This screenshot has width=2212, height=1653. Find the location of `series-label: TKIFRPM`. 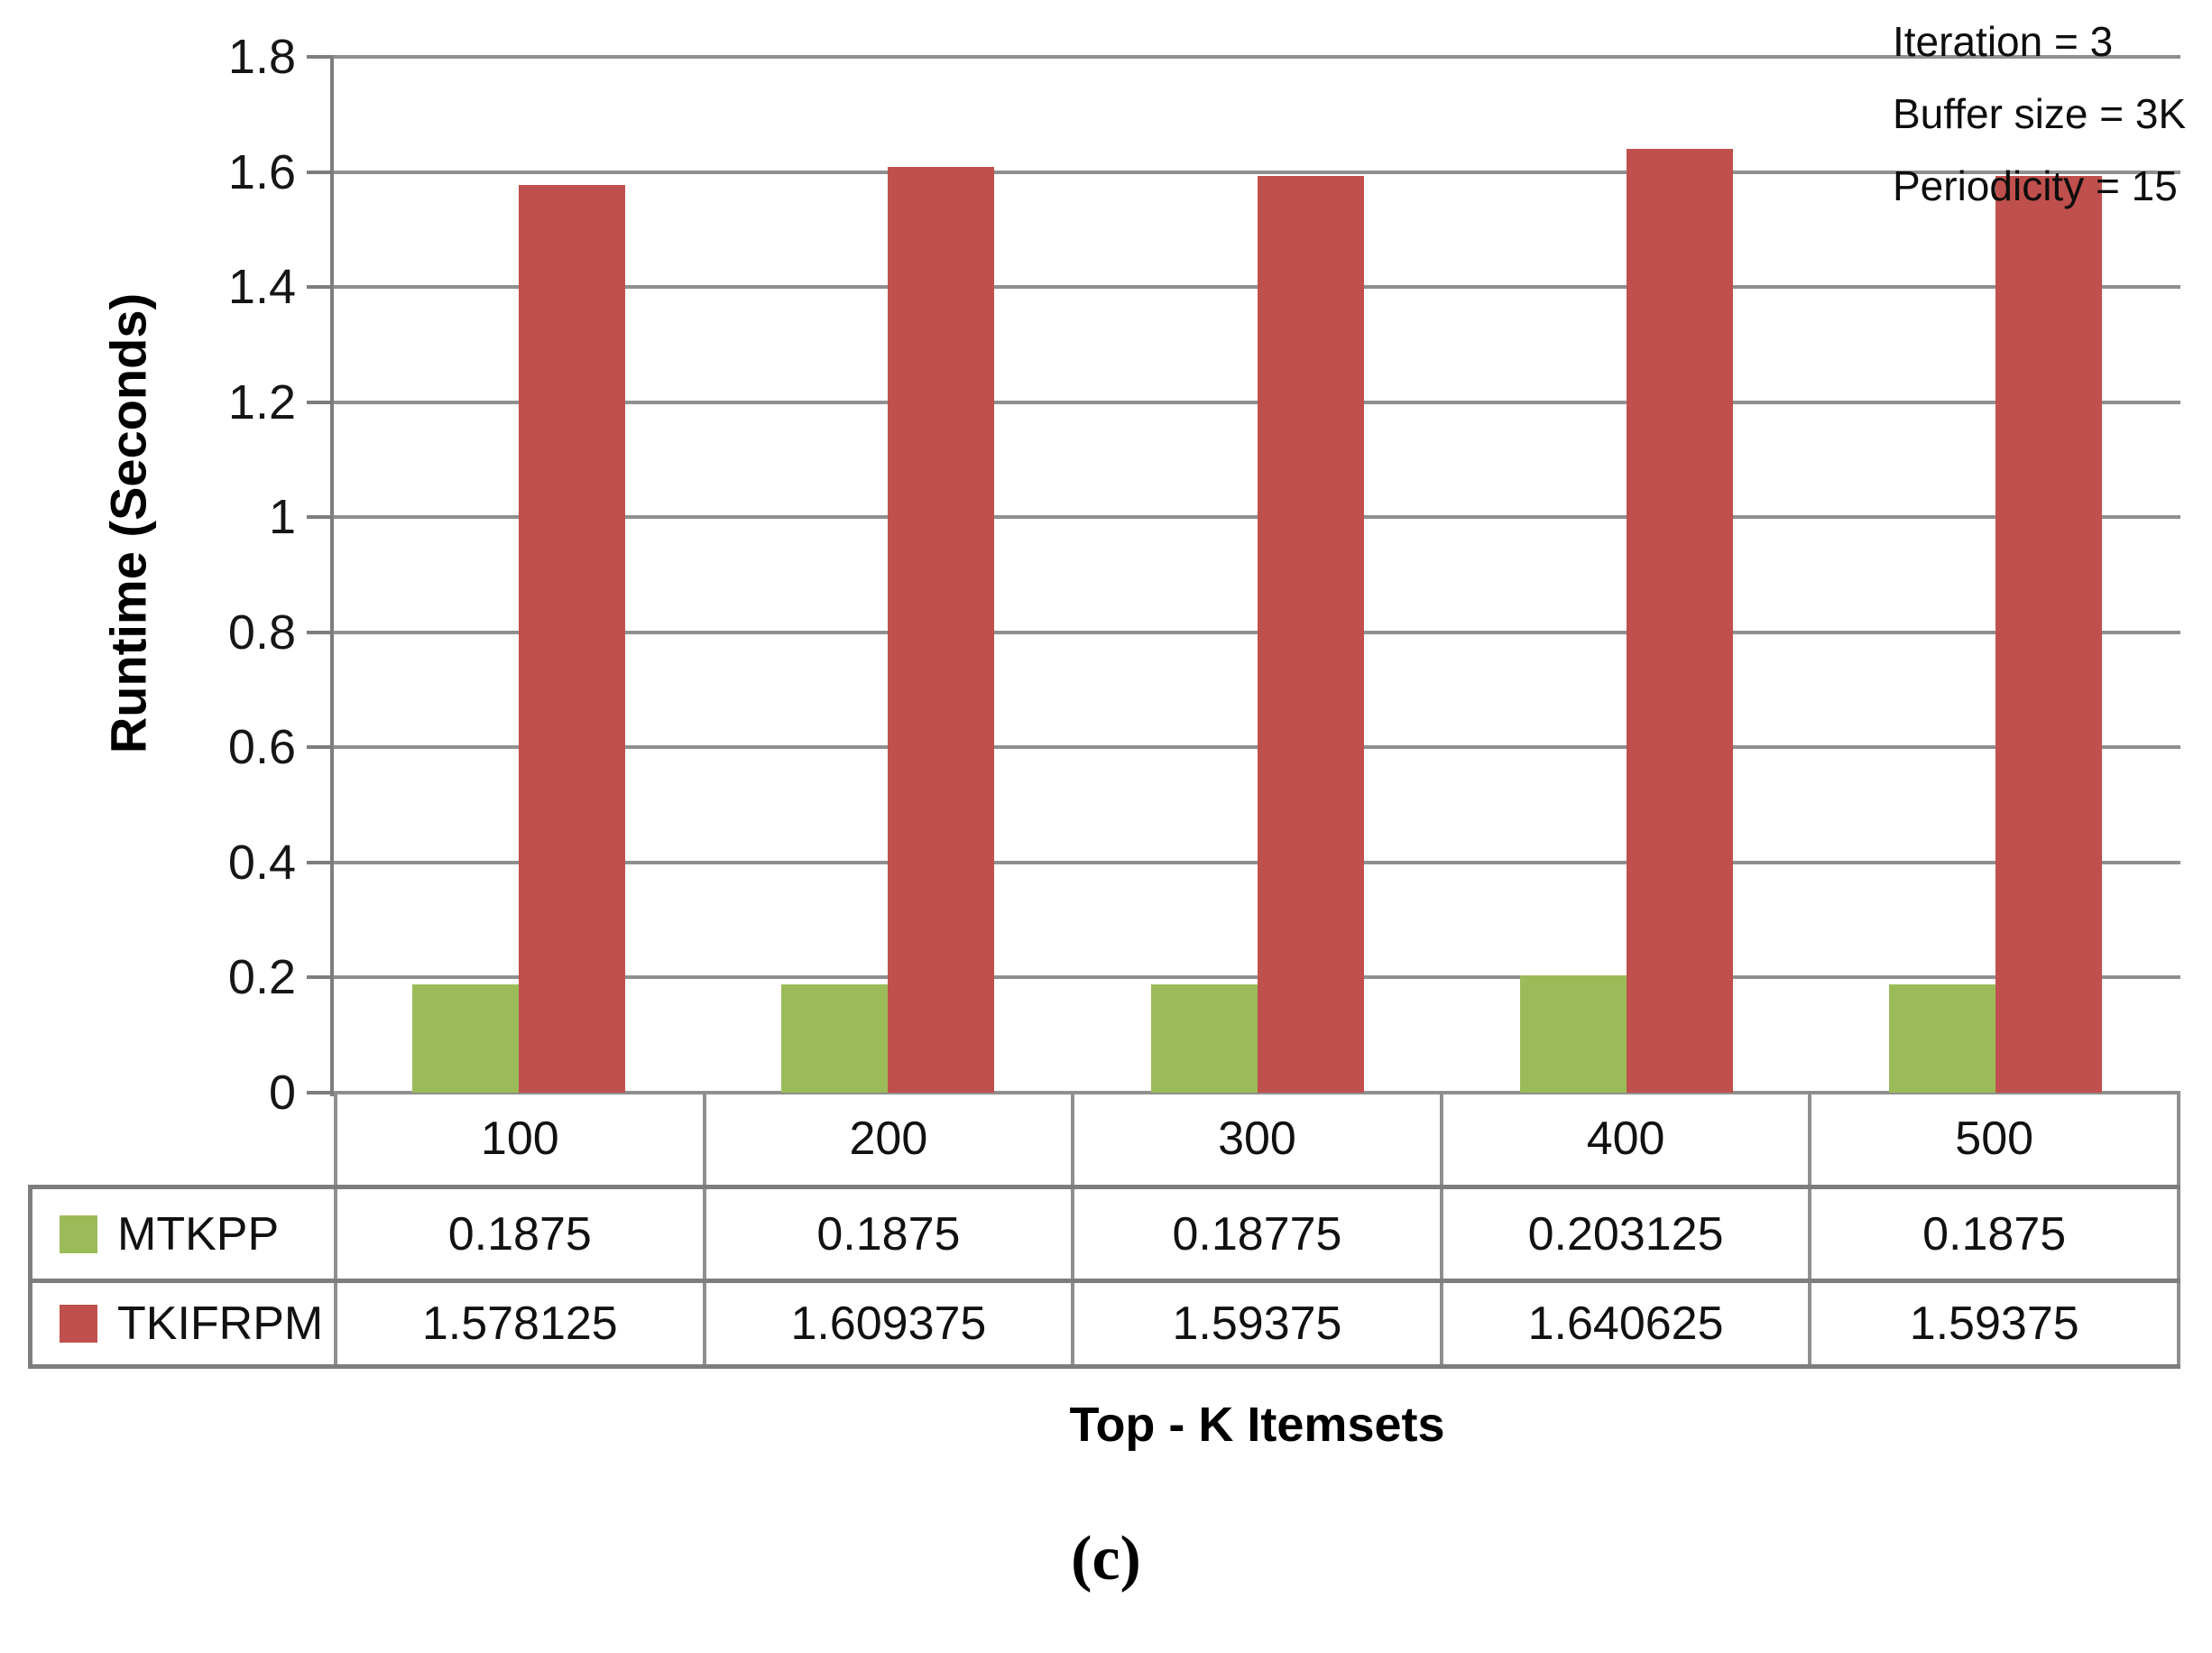

series-label: TKIFRPM is located at coordinates (220, 1324).